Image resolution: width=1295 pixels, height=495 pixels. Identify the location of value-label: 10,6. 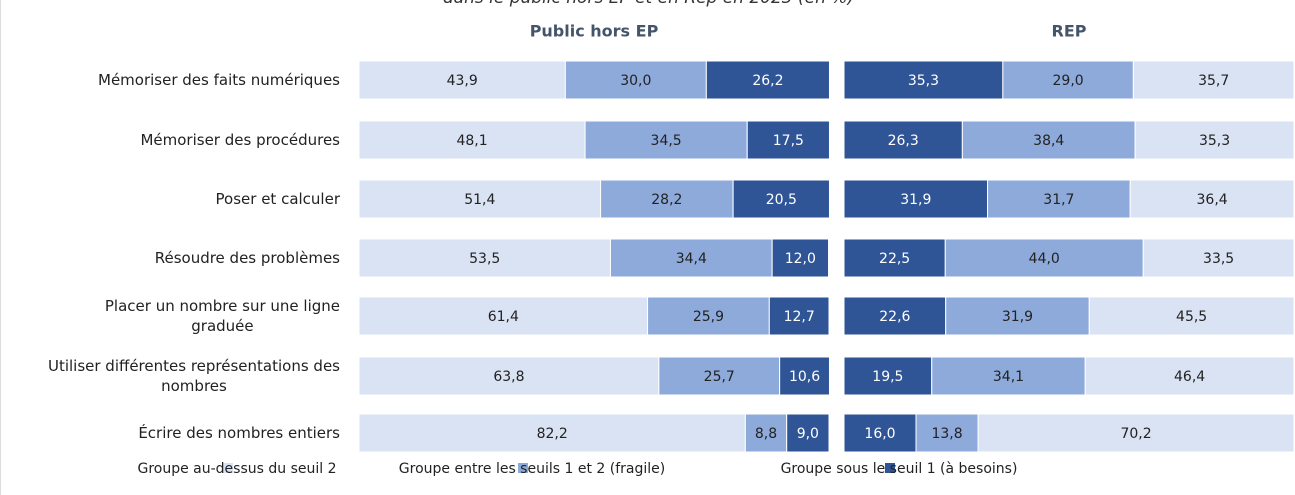
(804, 377).